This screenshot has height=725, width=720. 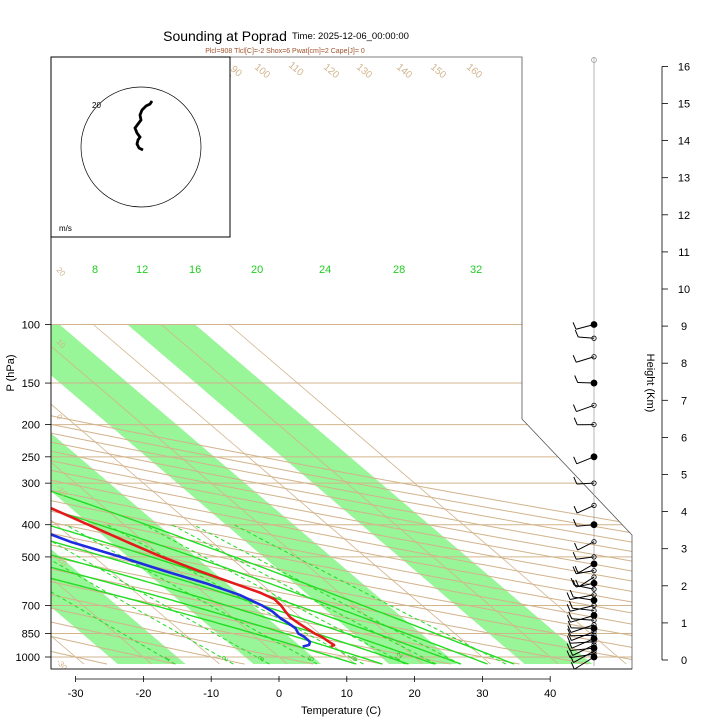 I want to click on hodograph-box, so click(x=140, y=147).